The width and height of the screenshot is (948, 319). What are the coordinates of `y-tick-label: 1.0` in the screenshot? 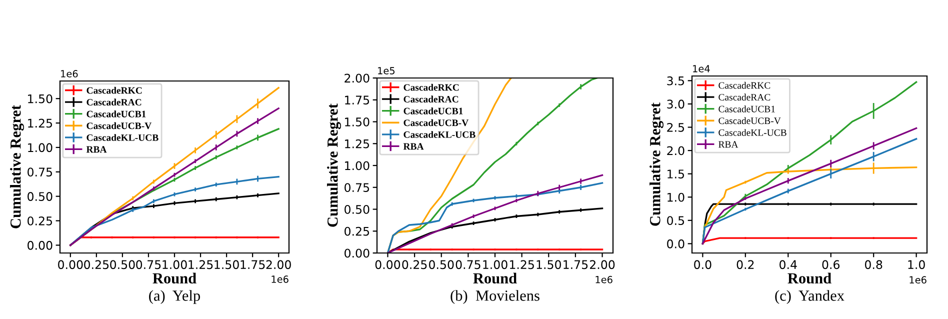 It's located at (676, 197).